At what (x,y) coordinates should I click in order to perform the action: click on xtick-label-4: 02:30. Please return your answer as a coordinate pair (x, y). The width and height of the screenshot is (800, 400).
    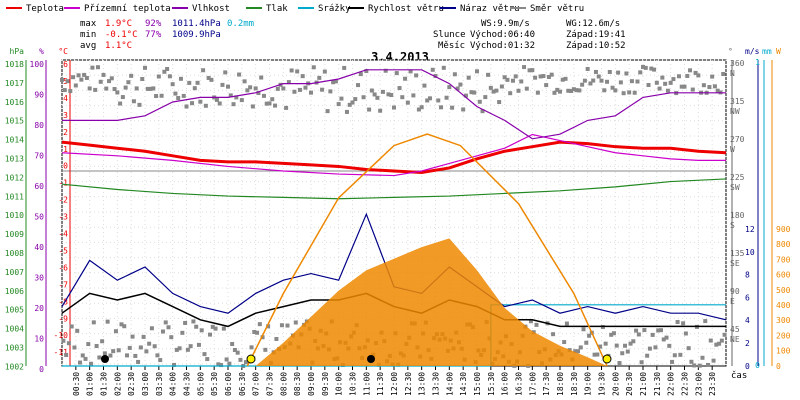
    Looking at the image, I should click on (131, 384).